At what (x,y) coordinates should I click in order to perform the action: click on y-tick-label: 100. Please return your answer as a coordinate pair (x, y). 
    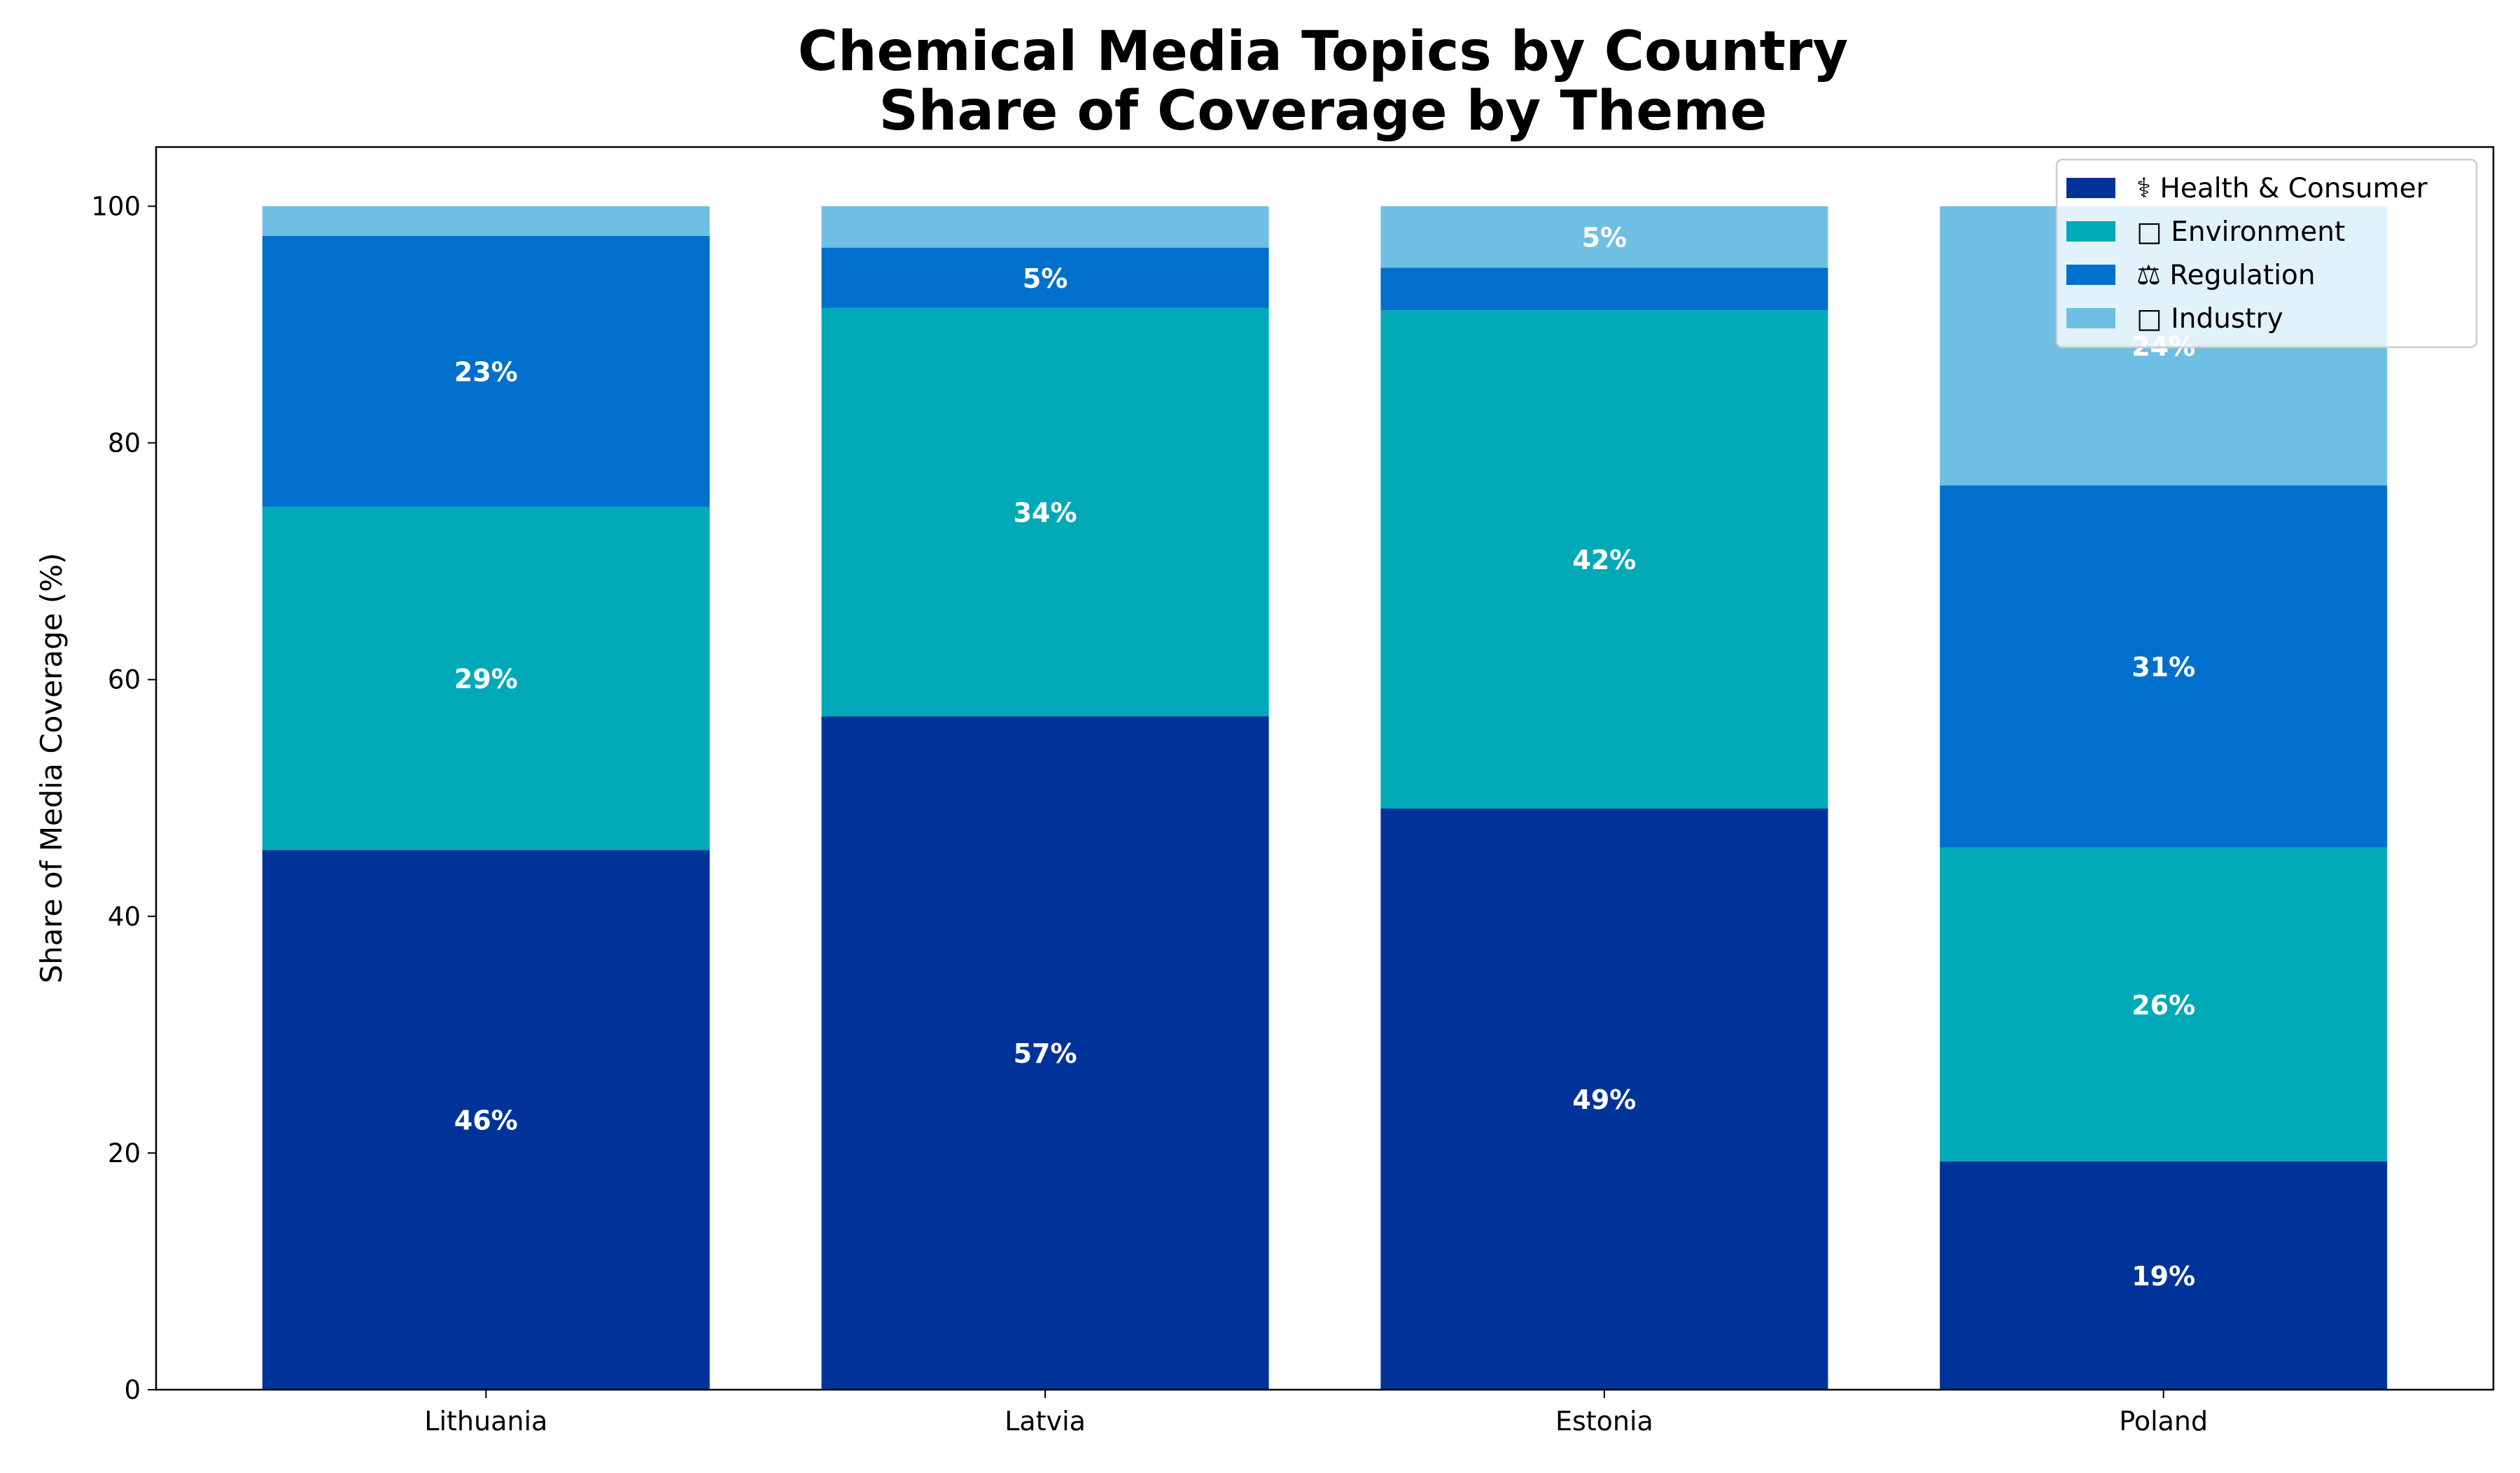
    Looking at the image, I should click on (116, 207).